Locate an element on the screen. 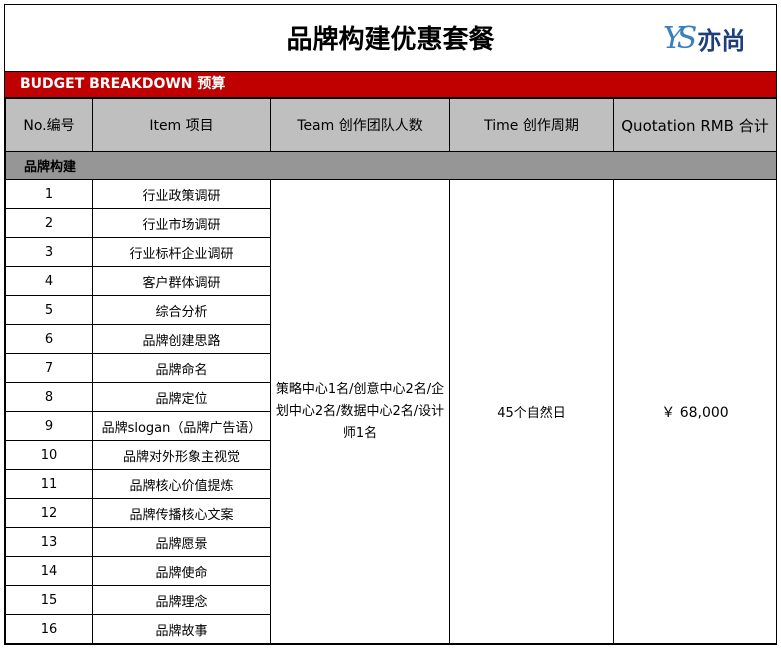  row-item: 品牌定位 is located at coordinates (181, 397).